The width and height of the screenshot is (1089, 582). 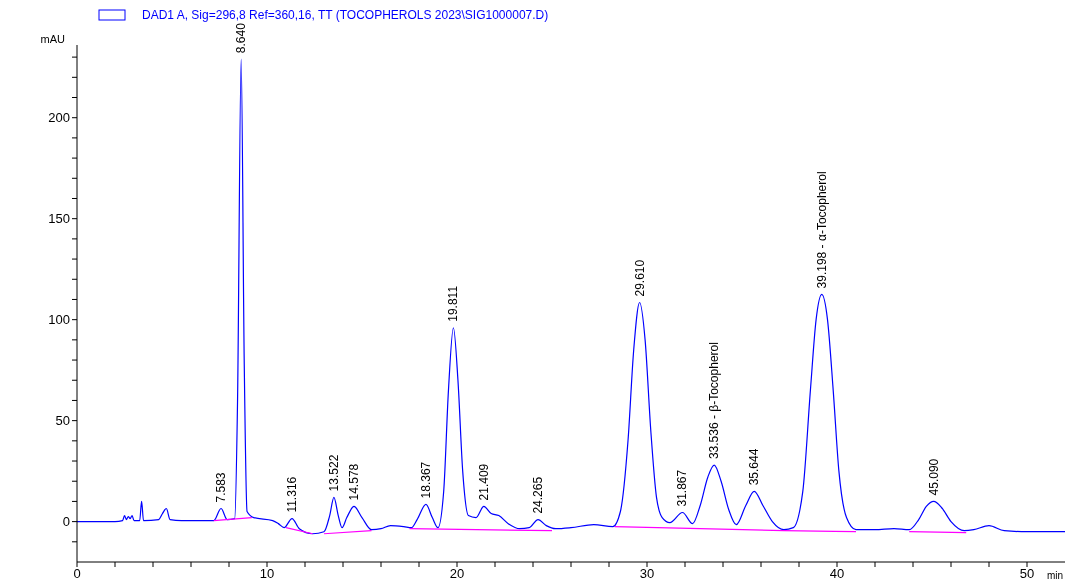 What do you see at coordinates (821, 230) in the screenshot?
I see `annotation: 39.198 - α-Tocopherol` at bounding box center [821, 230].